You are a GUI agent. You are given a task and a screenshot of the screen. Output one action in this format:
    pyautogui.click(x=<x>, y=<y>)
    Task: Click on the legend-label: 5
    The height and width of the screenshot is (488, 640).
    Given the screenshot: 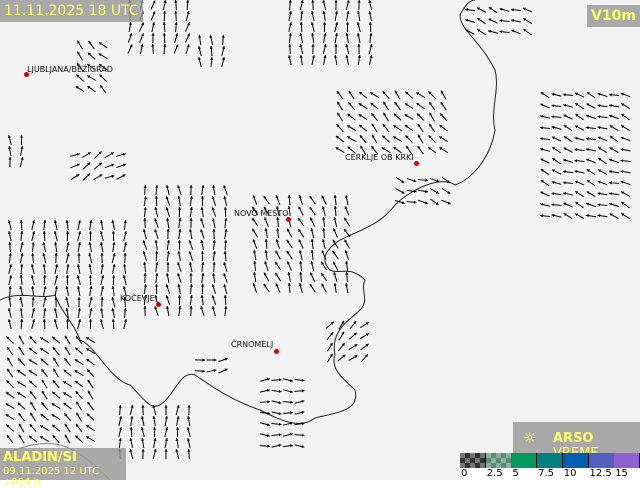 What is the action you would take?
    pyautogui.click(x=515, y=473)
    